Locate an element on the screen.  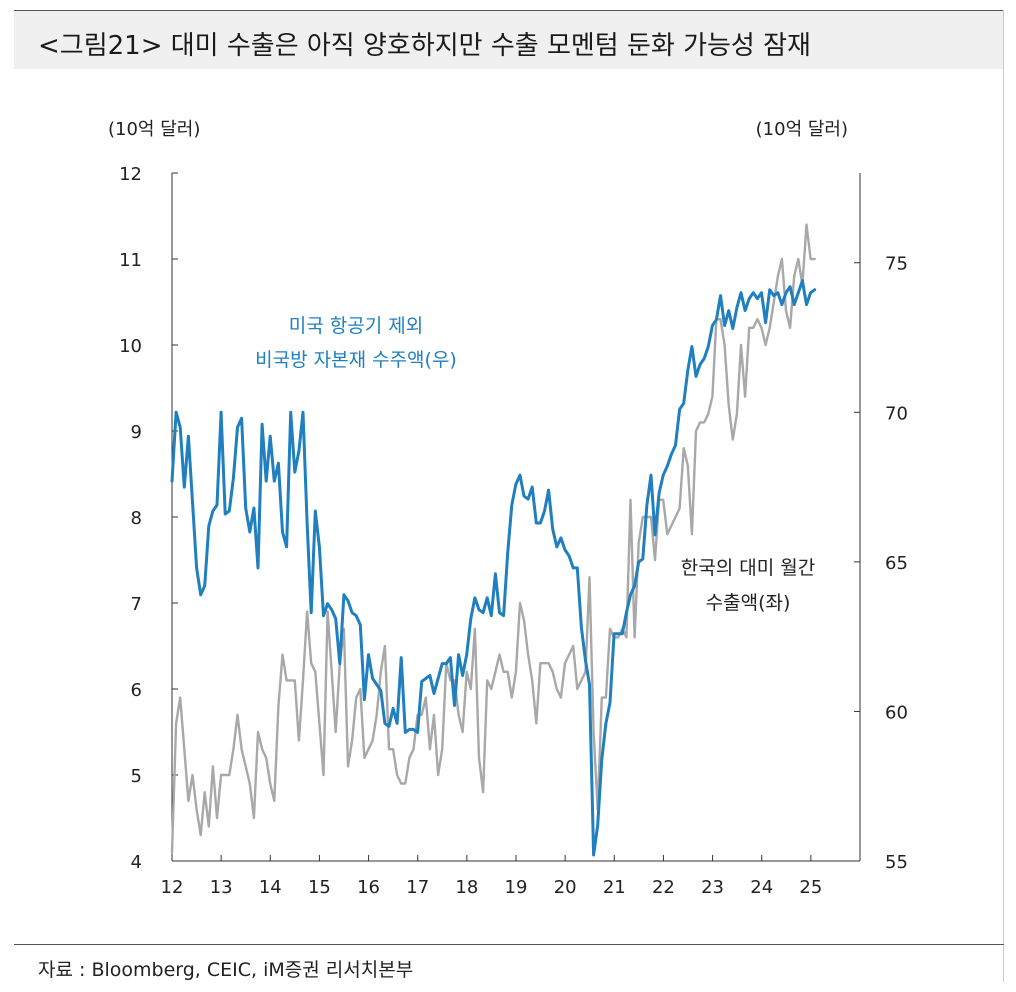
y-left-tick-label: 9 is located at coordinates (136, 432).